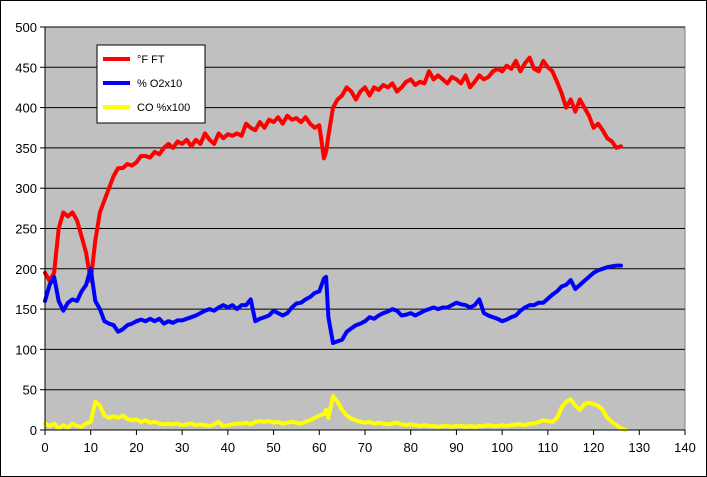 The height and width of the screenshot is (477, 707). Describe the element at coordinates (26, 229) in the screenshot. I see `y-tick-label-250: 250` at that location.